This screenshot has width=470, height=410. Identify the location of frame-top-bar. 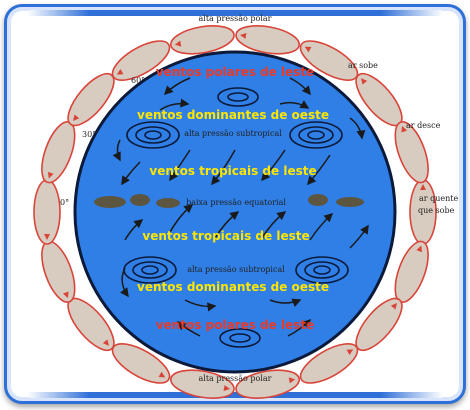
(235, 13).